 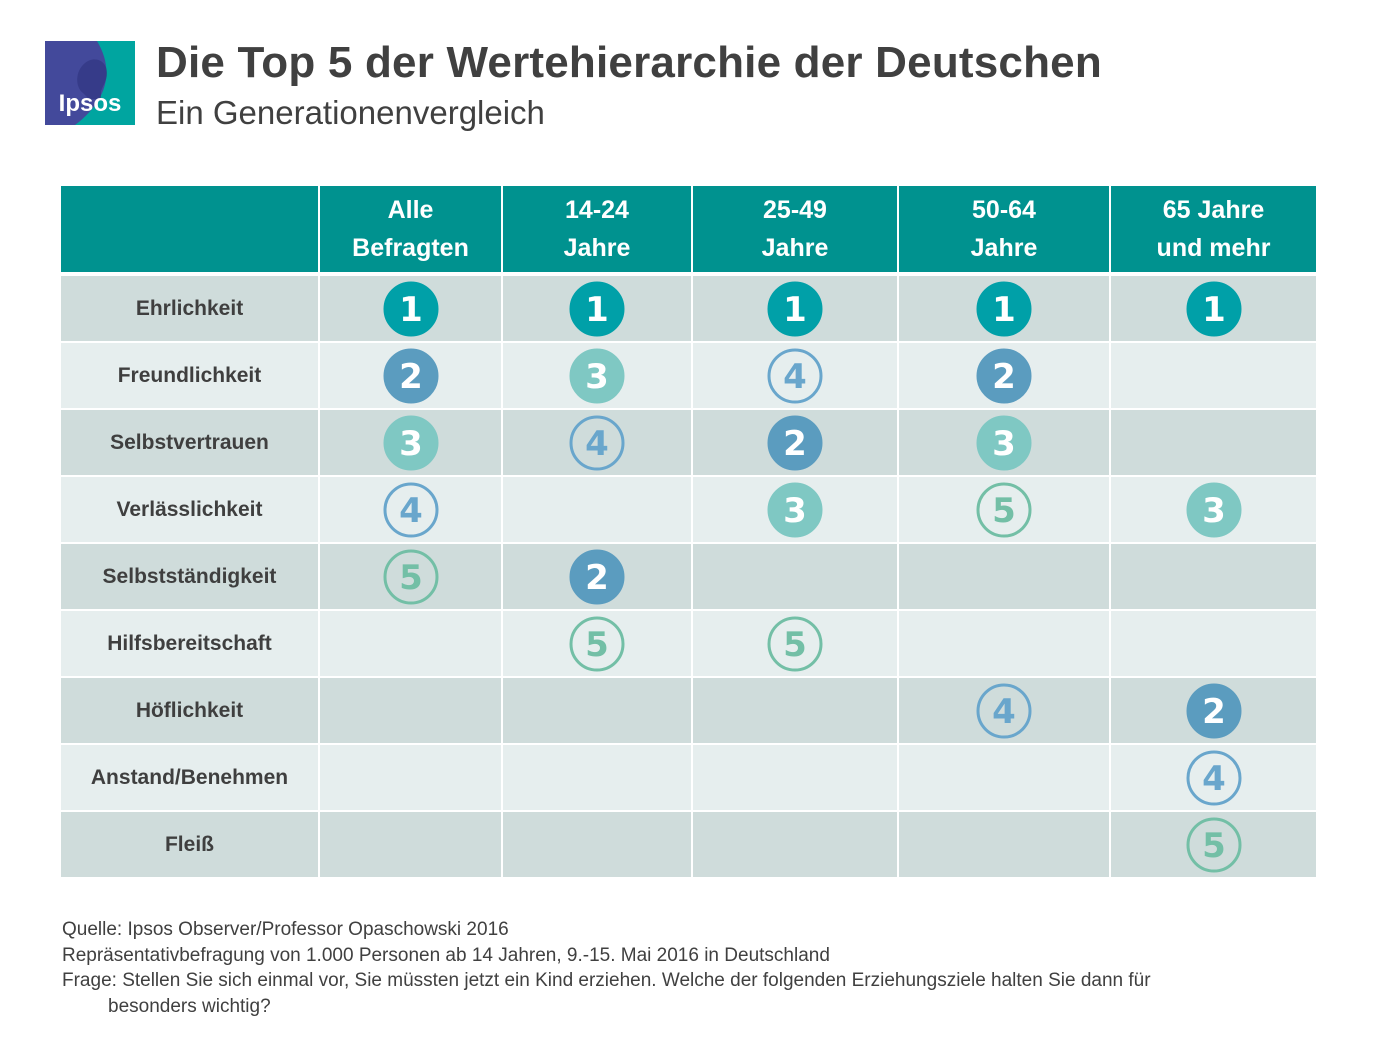 What do you see at coordinates (190, 231) in the screenshot?
I see `header-corner` at bounding box center [190, 231].